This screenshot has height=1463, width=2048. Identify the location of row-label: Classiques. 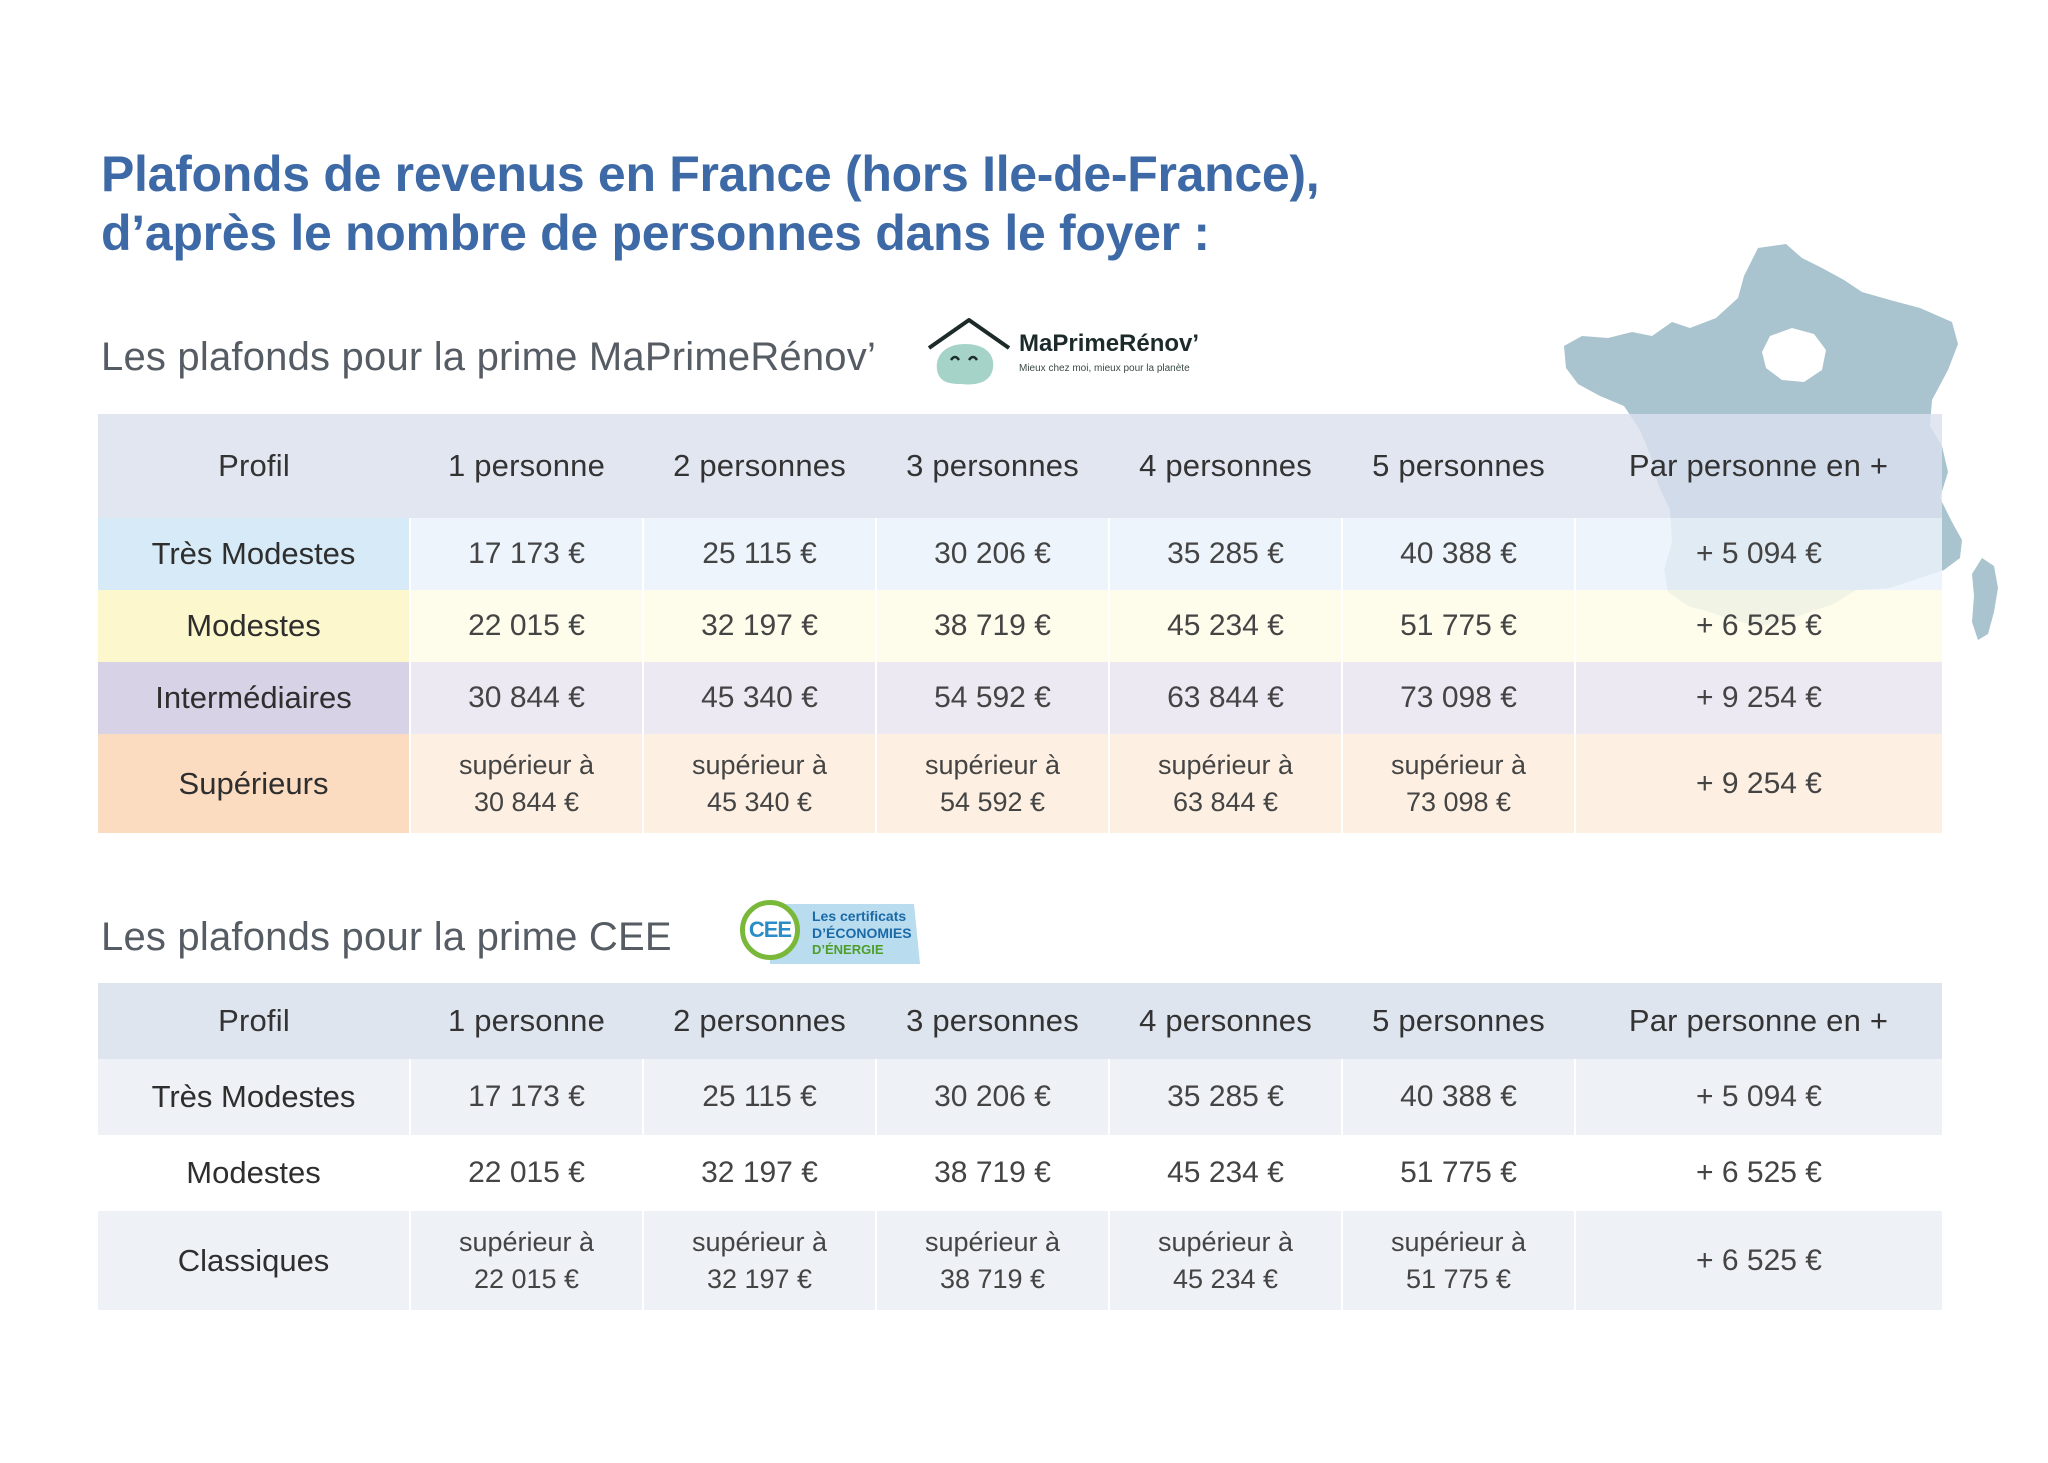
(254, 1260).